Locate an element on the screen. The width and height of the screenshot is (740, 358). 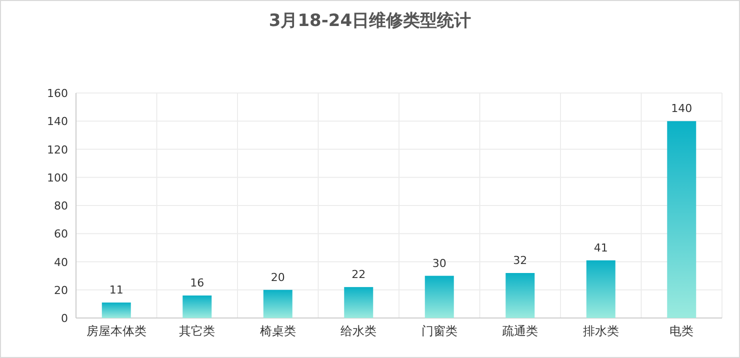
y-tick-label: 120 is located at coordinates (57, 149).